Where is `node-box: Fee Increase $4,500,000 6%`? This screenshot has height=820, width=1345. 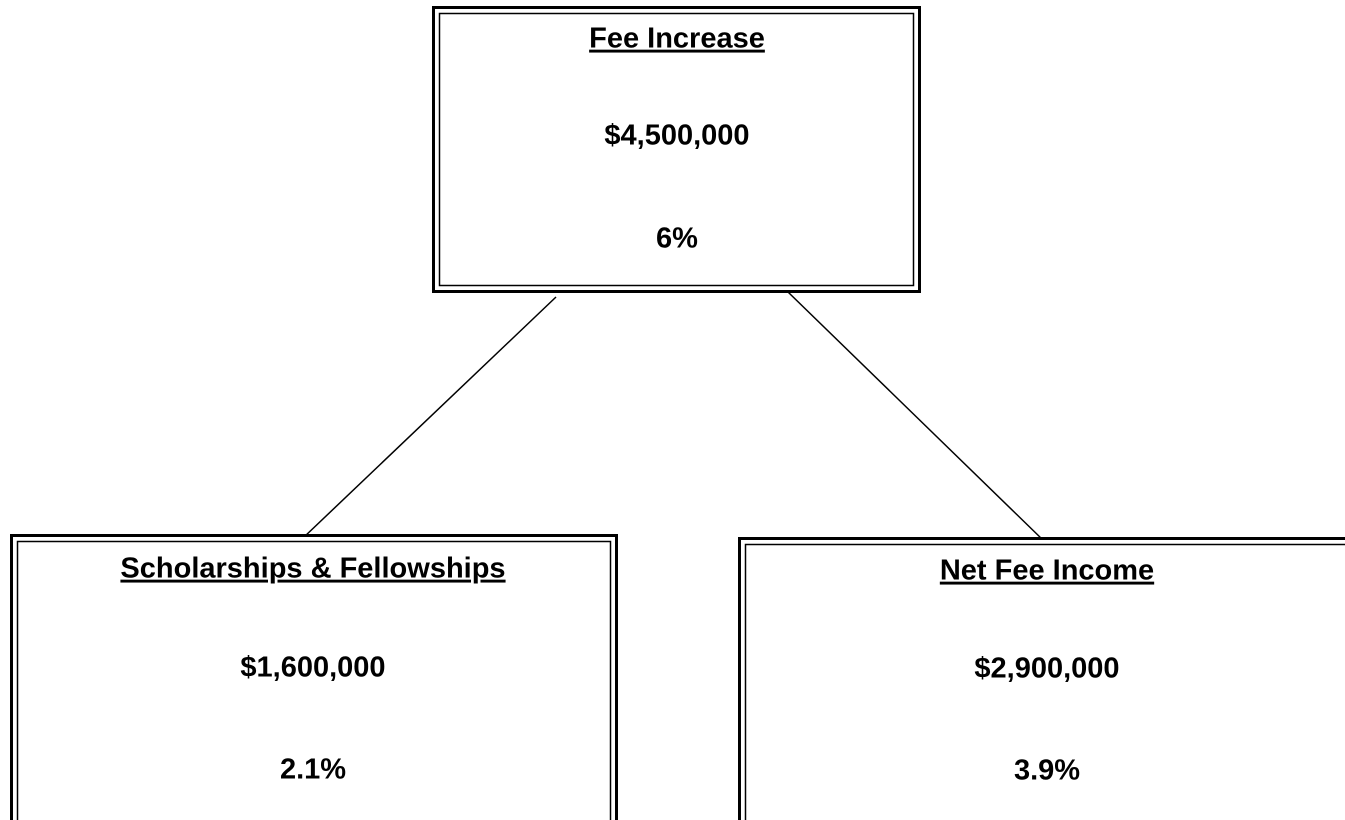 node-box: Fee Increase $4,500,000 6% is located at coordinates (676, 149).